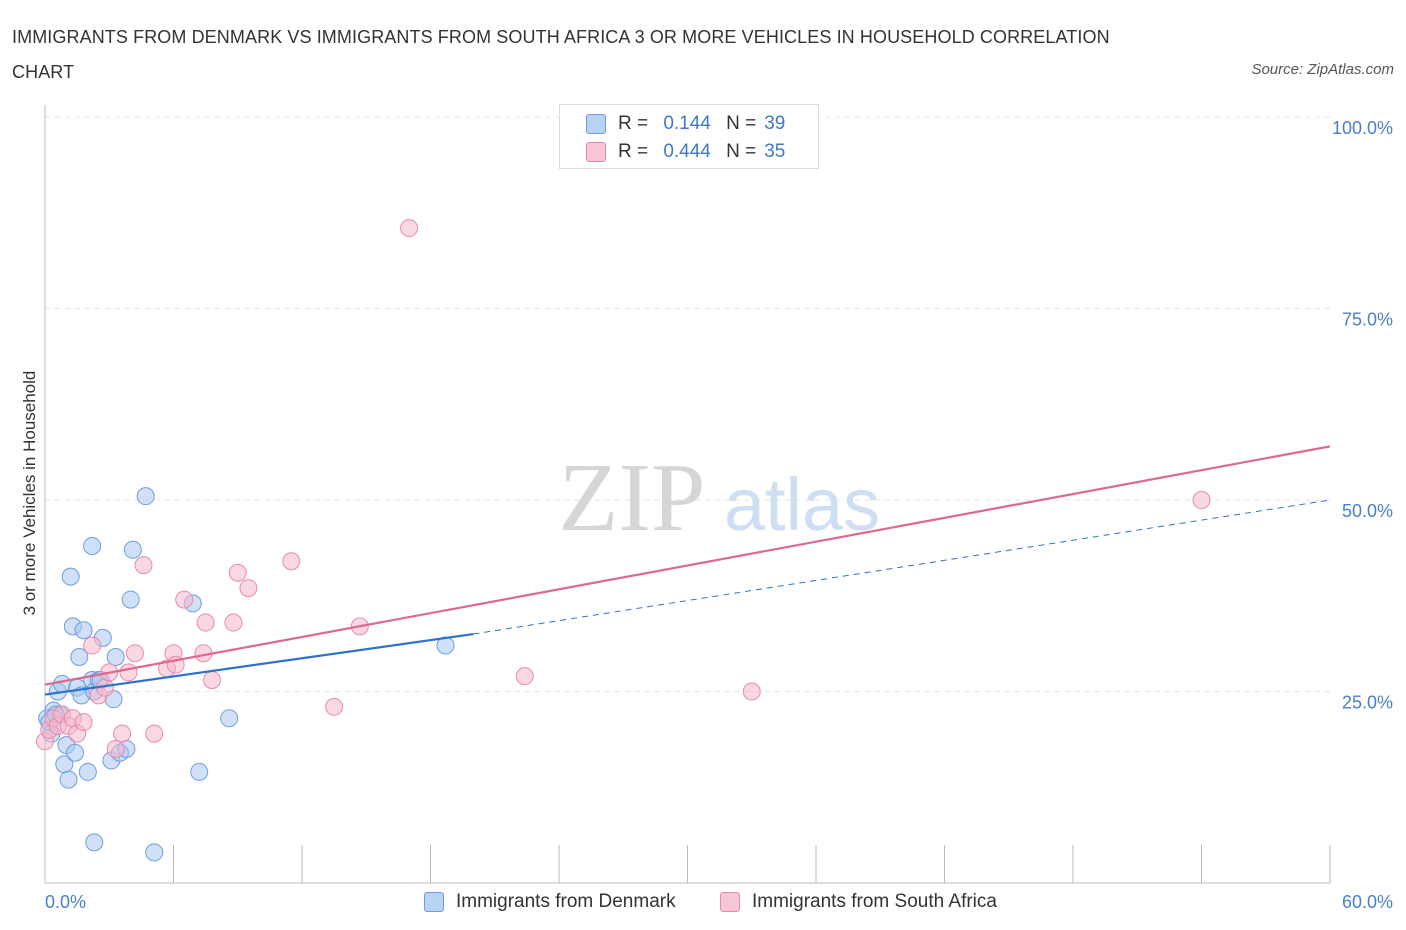 This screenshot has height=930, width=1406. What do you see at coordinates (1362, 128) in the screenshot?
I see `y-tick-label: 100.0%` at bounding box center [1362, 128].